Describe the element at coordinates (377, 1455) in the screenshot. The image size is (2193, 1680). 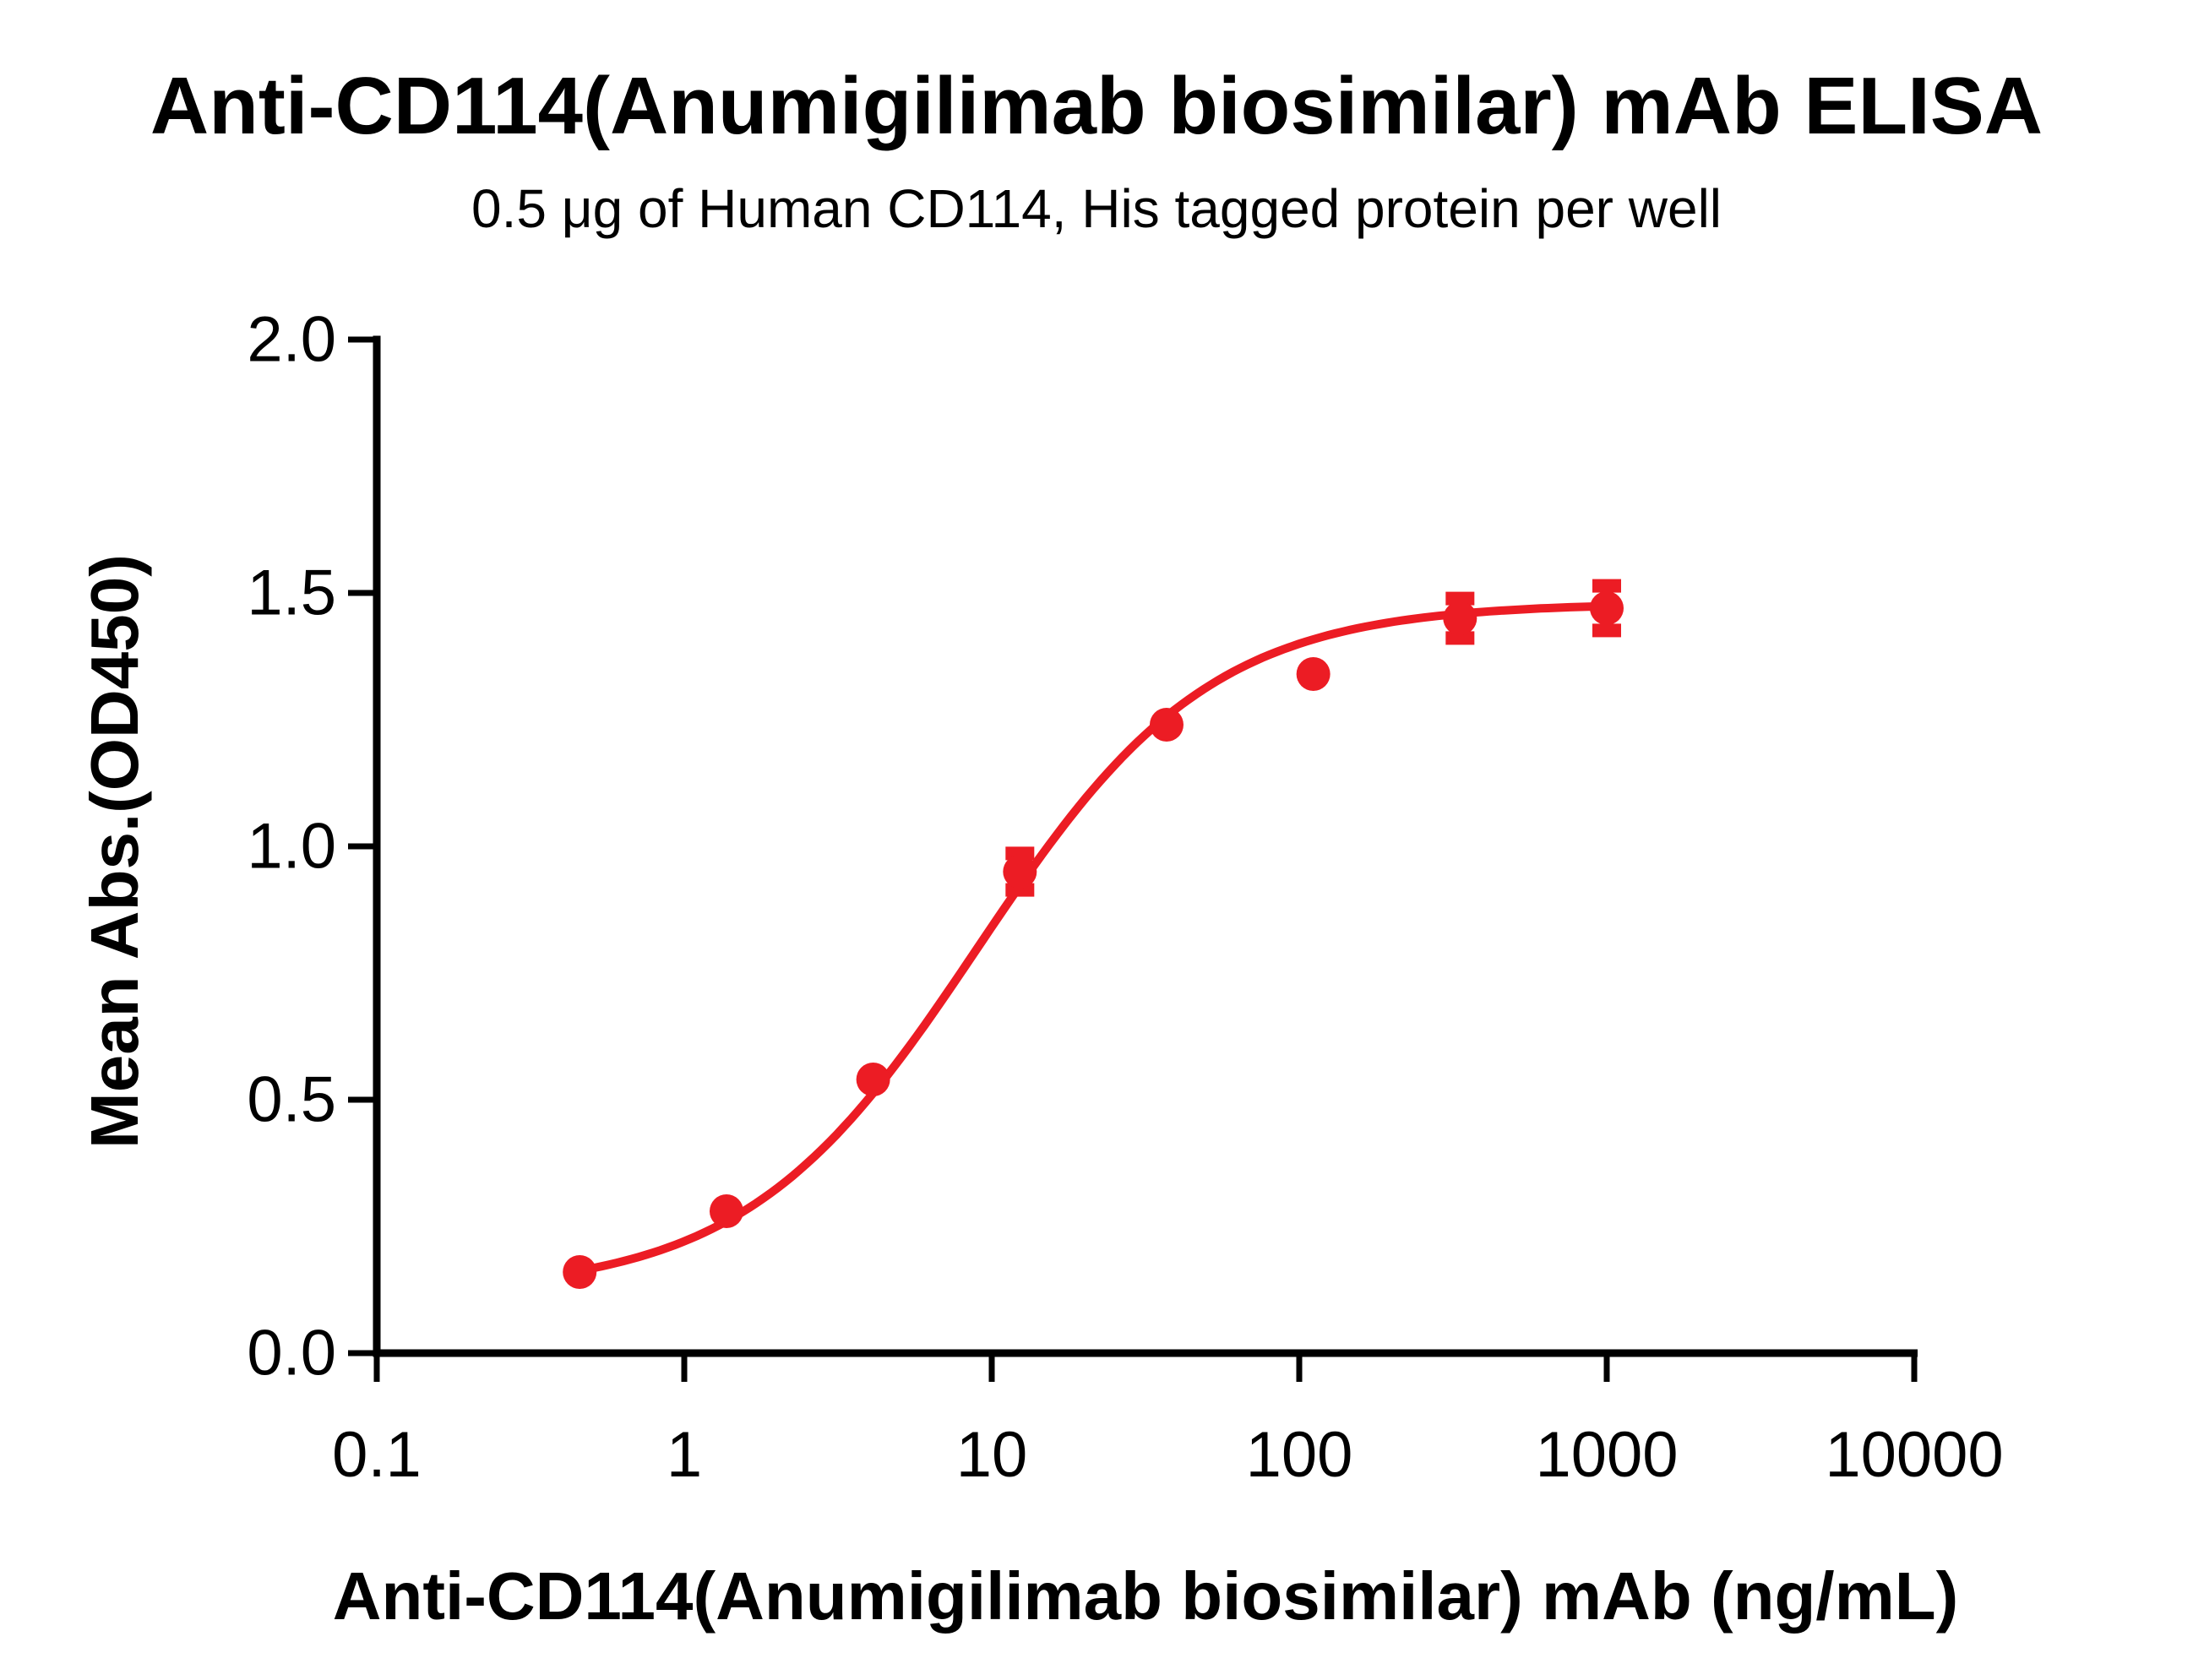
I see `x-tick-label: 0.1` at that location.